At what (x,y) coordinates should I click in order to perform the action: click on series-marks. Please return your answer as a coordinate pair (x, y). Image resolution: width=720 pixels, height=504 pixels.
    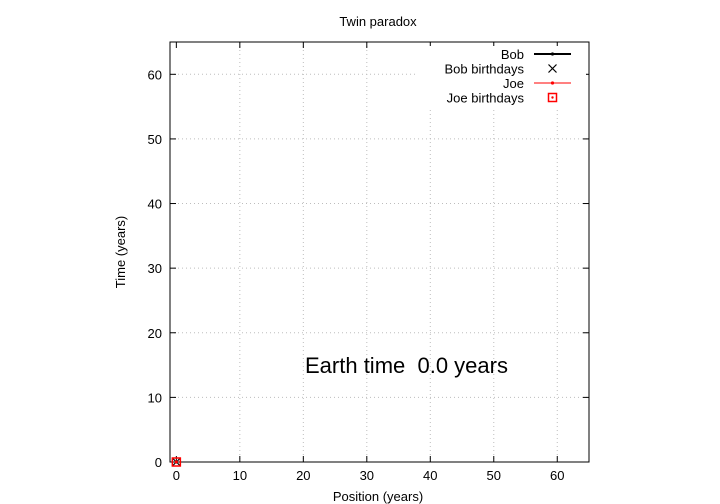
    Looking at the image, I should click on (176, 462).